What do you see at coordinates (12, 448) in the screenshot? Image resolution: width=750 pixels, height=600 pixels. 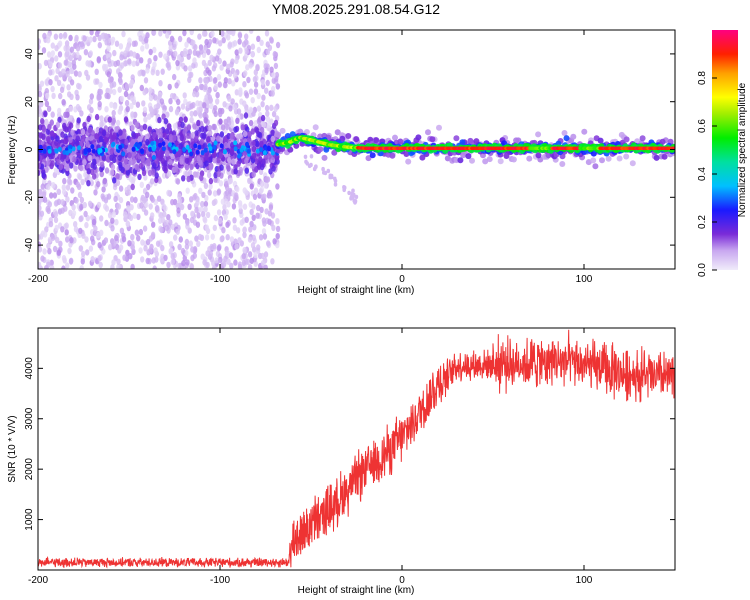 I see `snr-y-label: SNR (10 * V/V)` at bounding box center [12, 448].